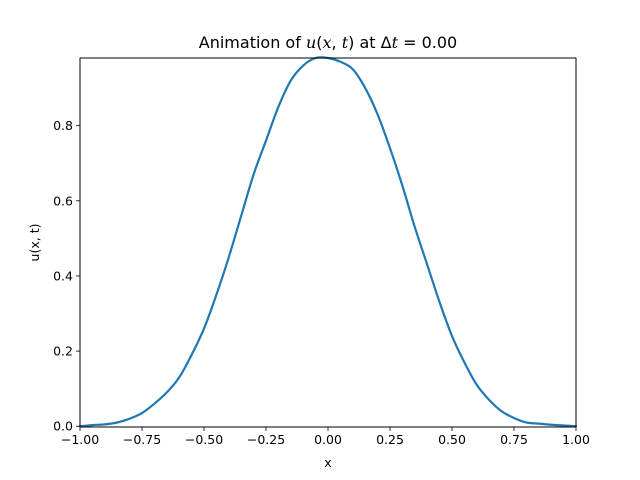 Image resolution: width=640 pixels, height=480 pixels. What do you see at coordinates (252, 42) in the screenshot?
I see `title-prefix: Animation of` at bounding box center [252, 42].